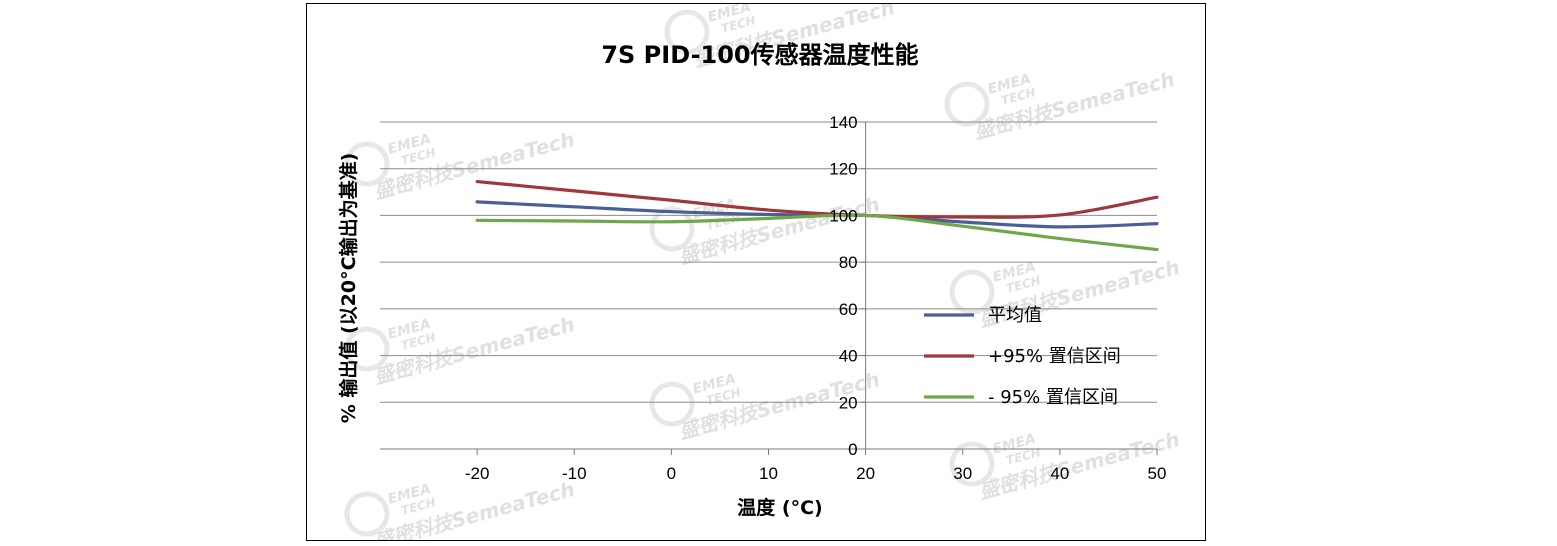  What do you see at coordinates (848, 262) in the screenshot?
I see `y-tick-label: 80` at bounding box center [848, 262].